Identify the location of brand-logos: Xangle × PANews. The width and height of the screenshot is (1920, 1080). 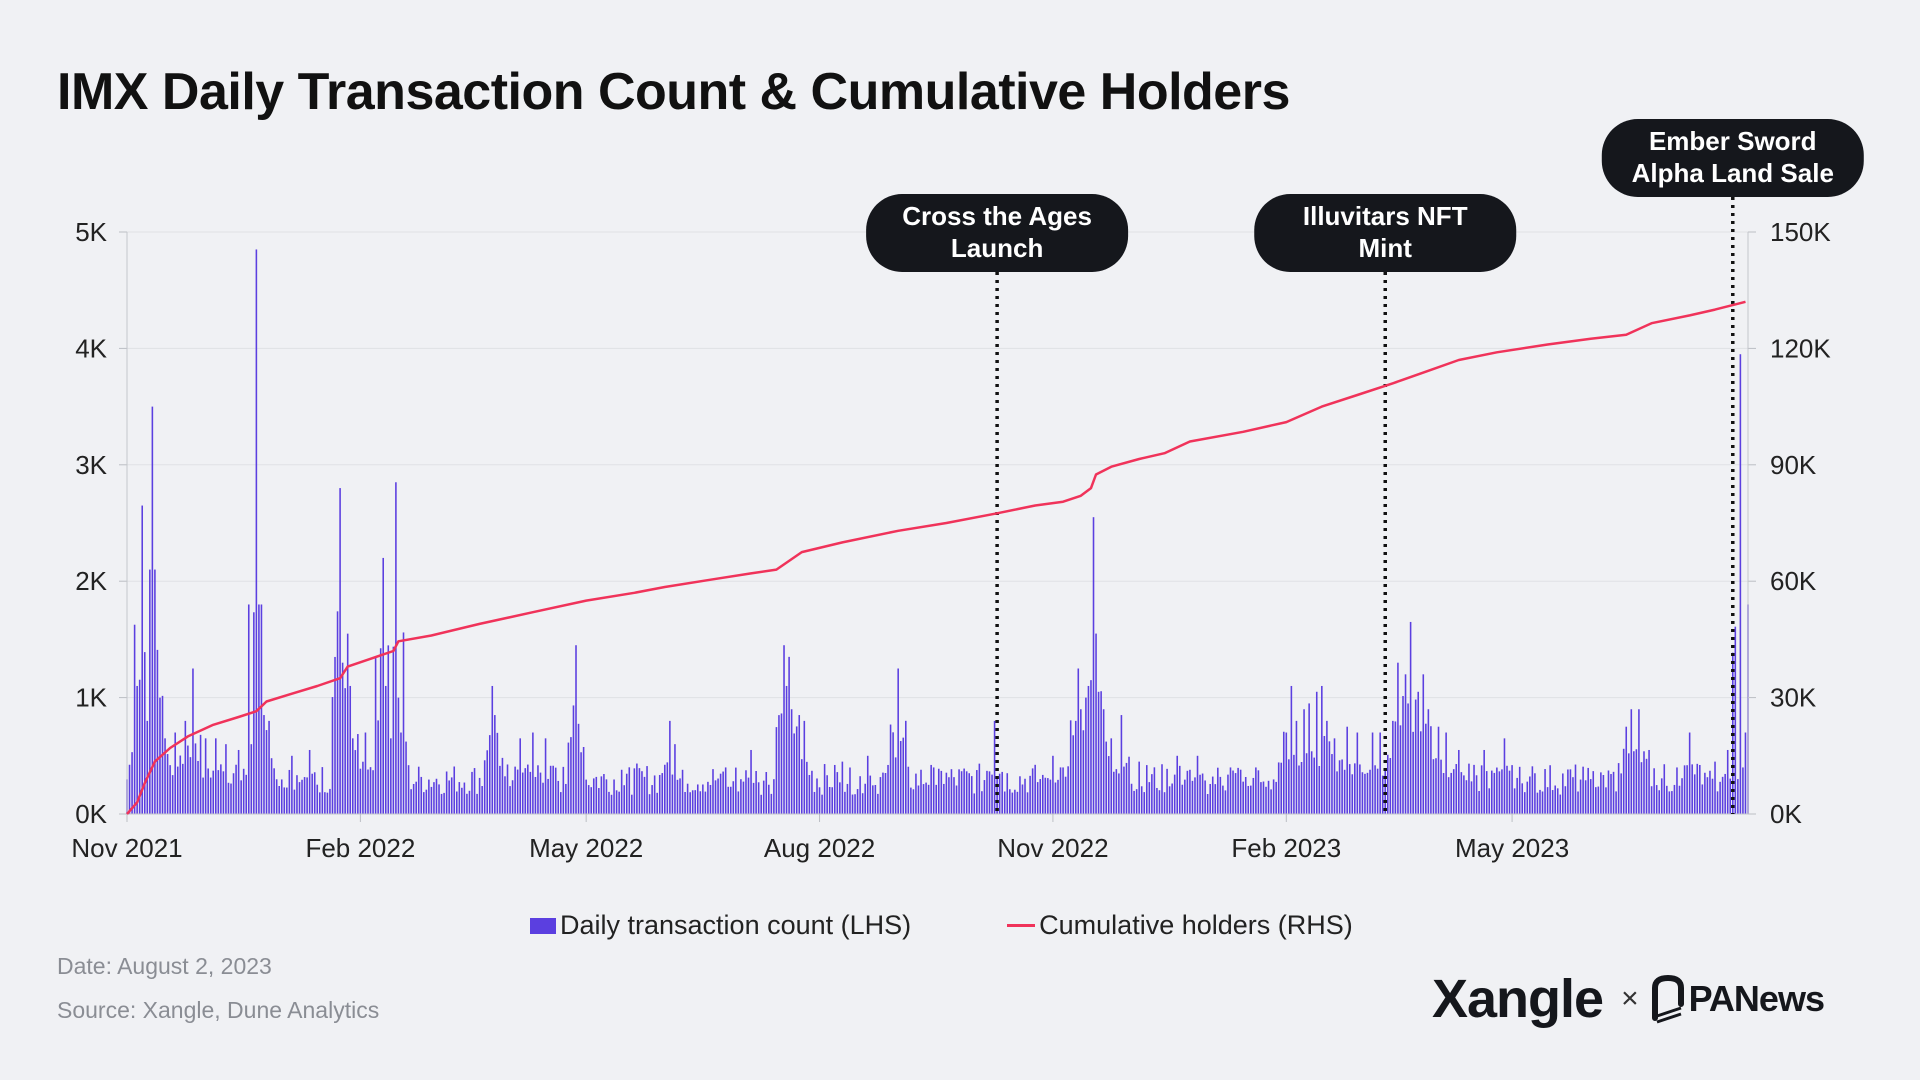
(1628, 999).